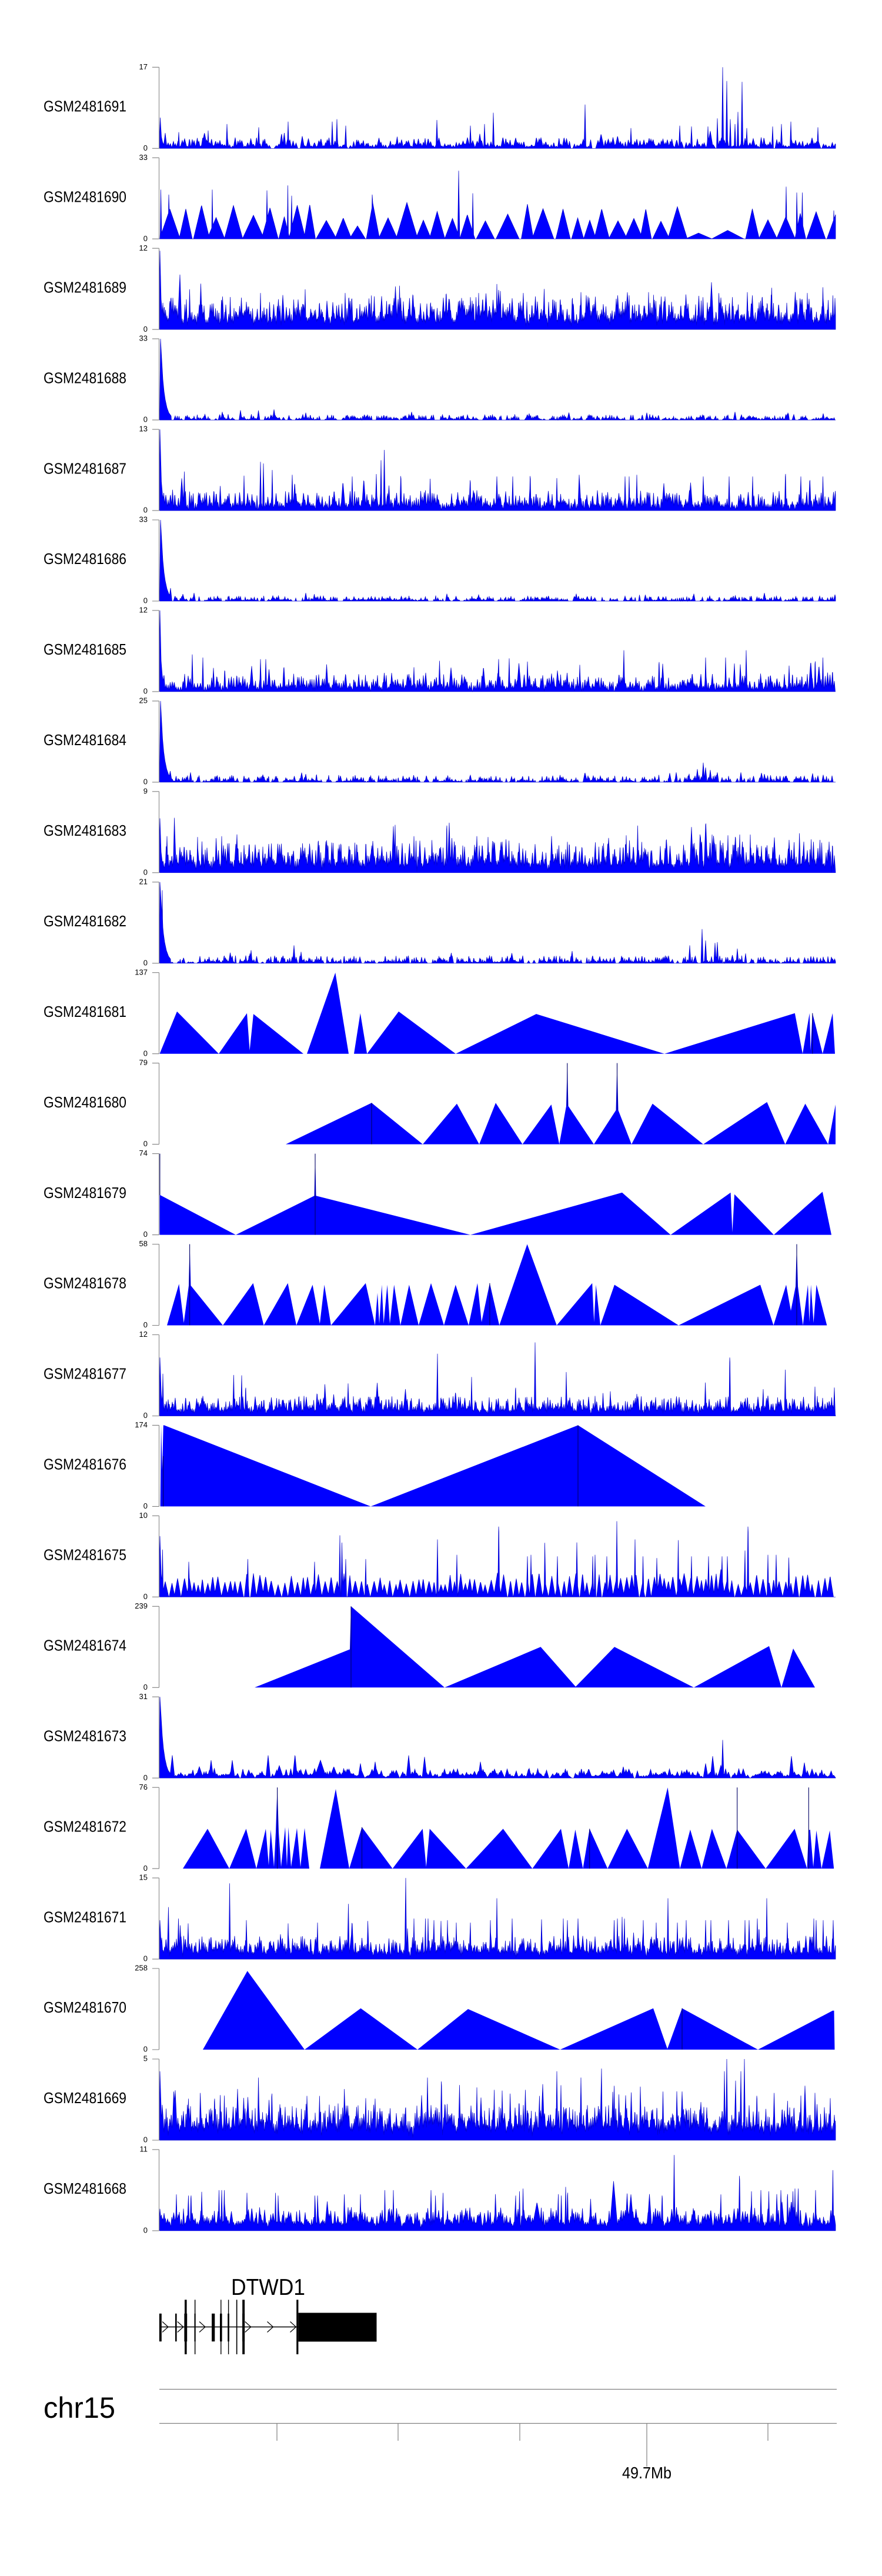  What do you see at coordinates (141, 1968) in the screenshot?
I see `svg-text: 258` at bounding box center [141, 1968].